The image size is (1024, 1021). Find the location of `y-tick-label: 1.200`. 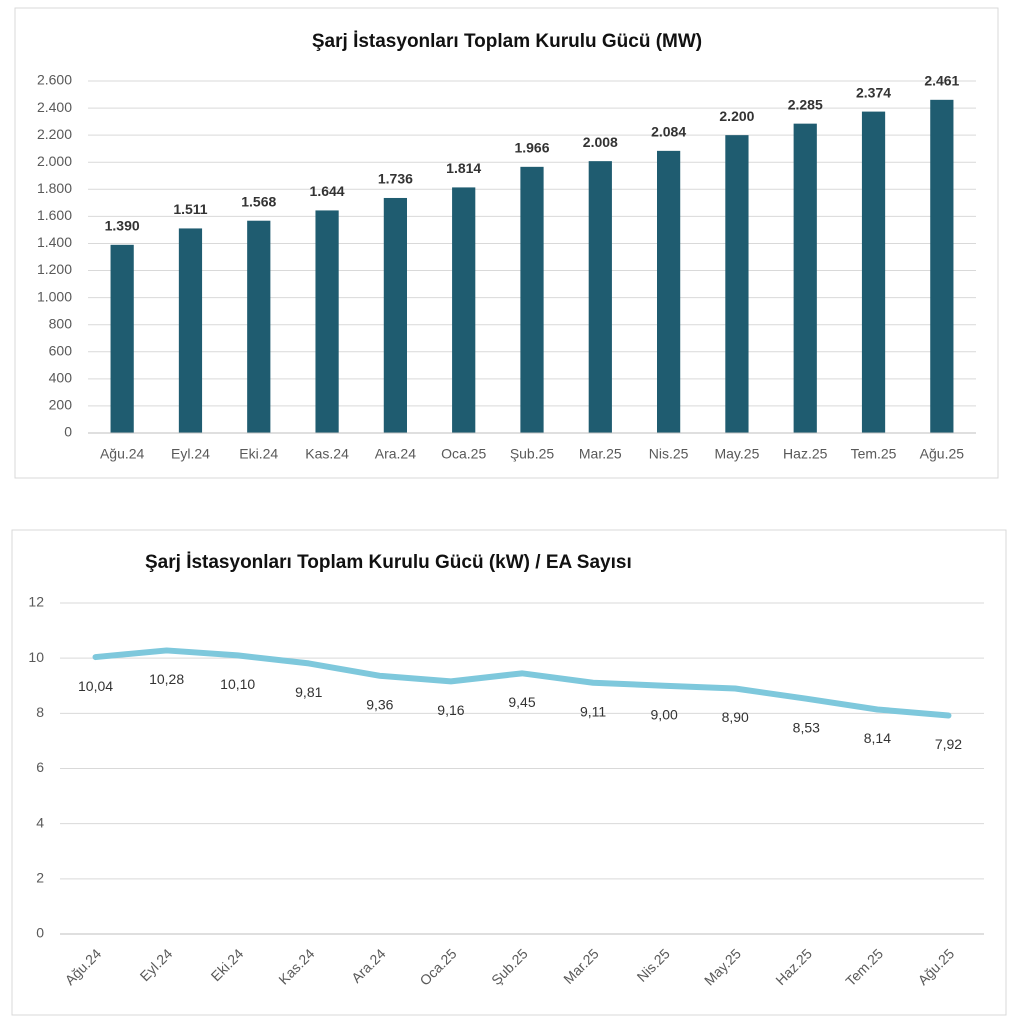

y-tick-label: 1.200 is located at coordinates (54, 269).